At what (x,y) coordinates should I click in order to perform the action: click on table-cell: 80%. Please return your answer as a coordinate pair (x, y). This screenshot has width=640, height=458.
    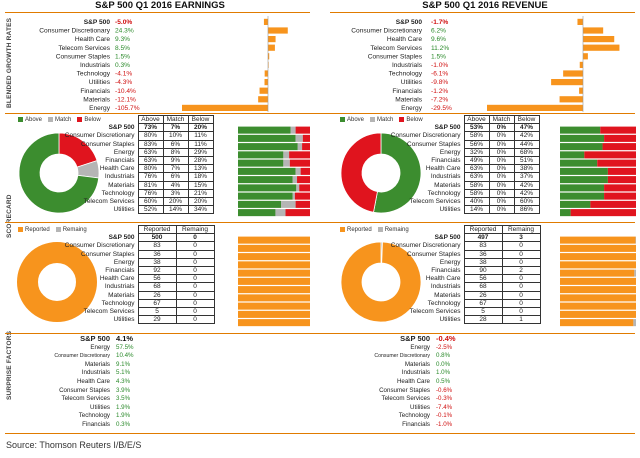
    Looking at the image, I should click on (150, 136).